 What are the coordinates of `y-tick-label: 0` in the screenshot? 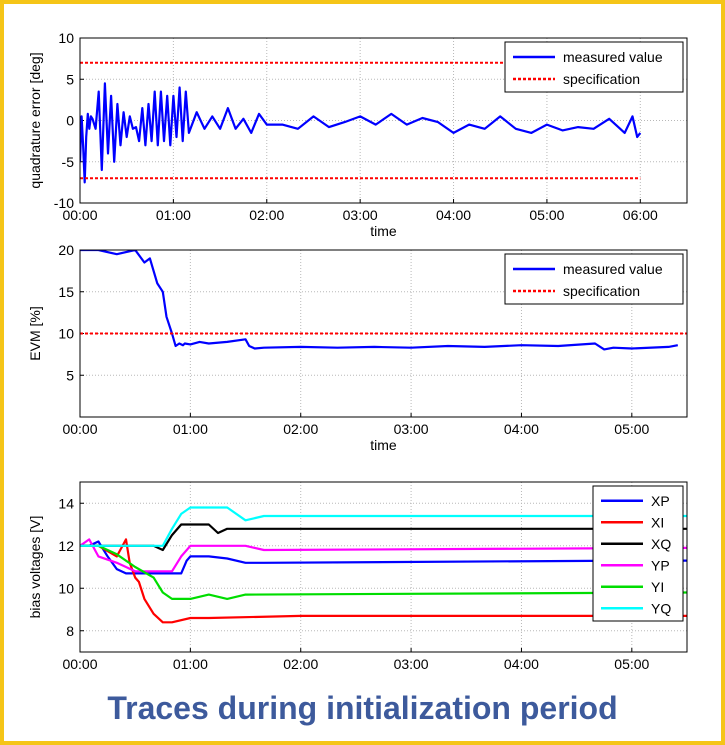 It's located at (70, 121).